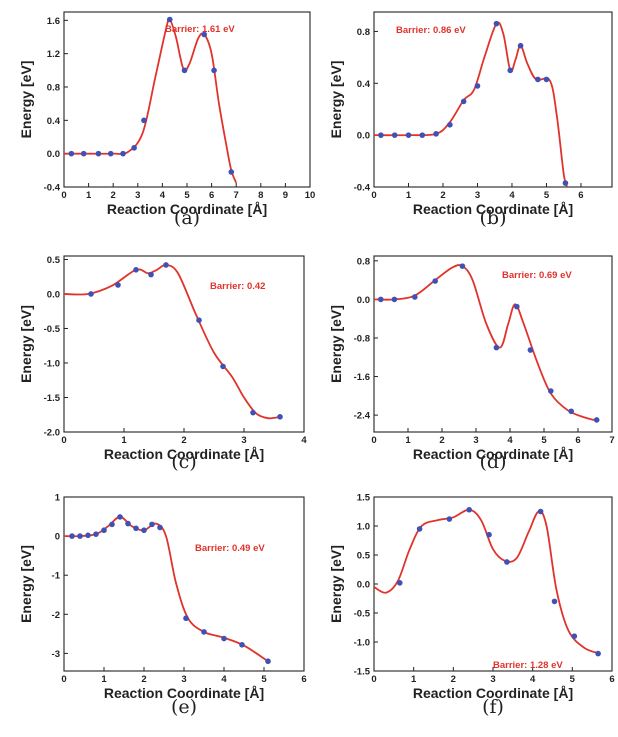 The width and height of the screenshot is (618, 737). I want to click on y-tick-label: -0.4, so click(362, 188).